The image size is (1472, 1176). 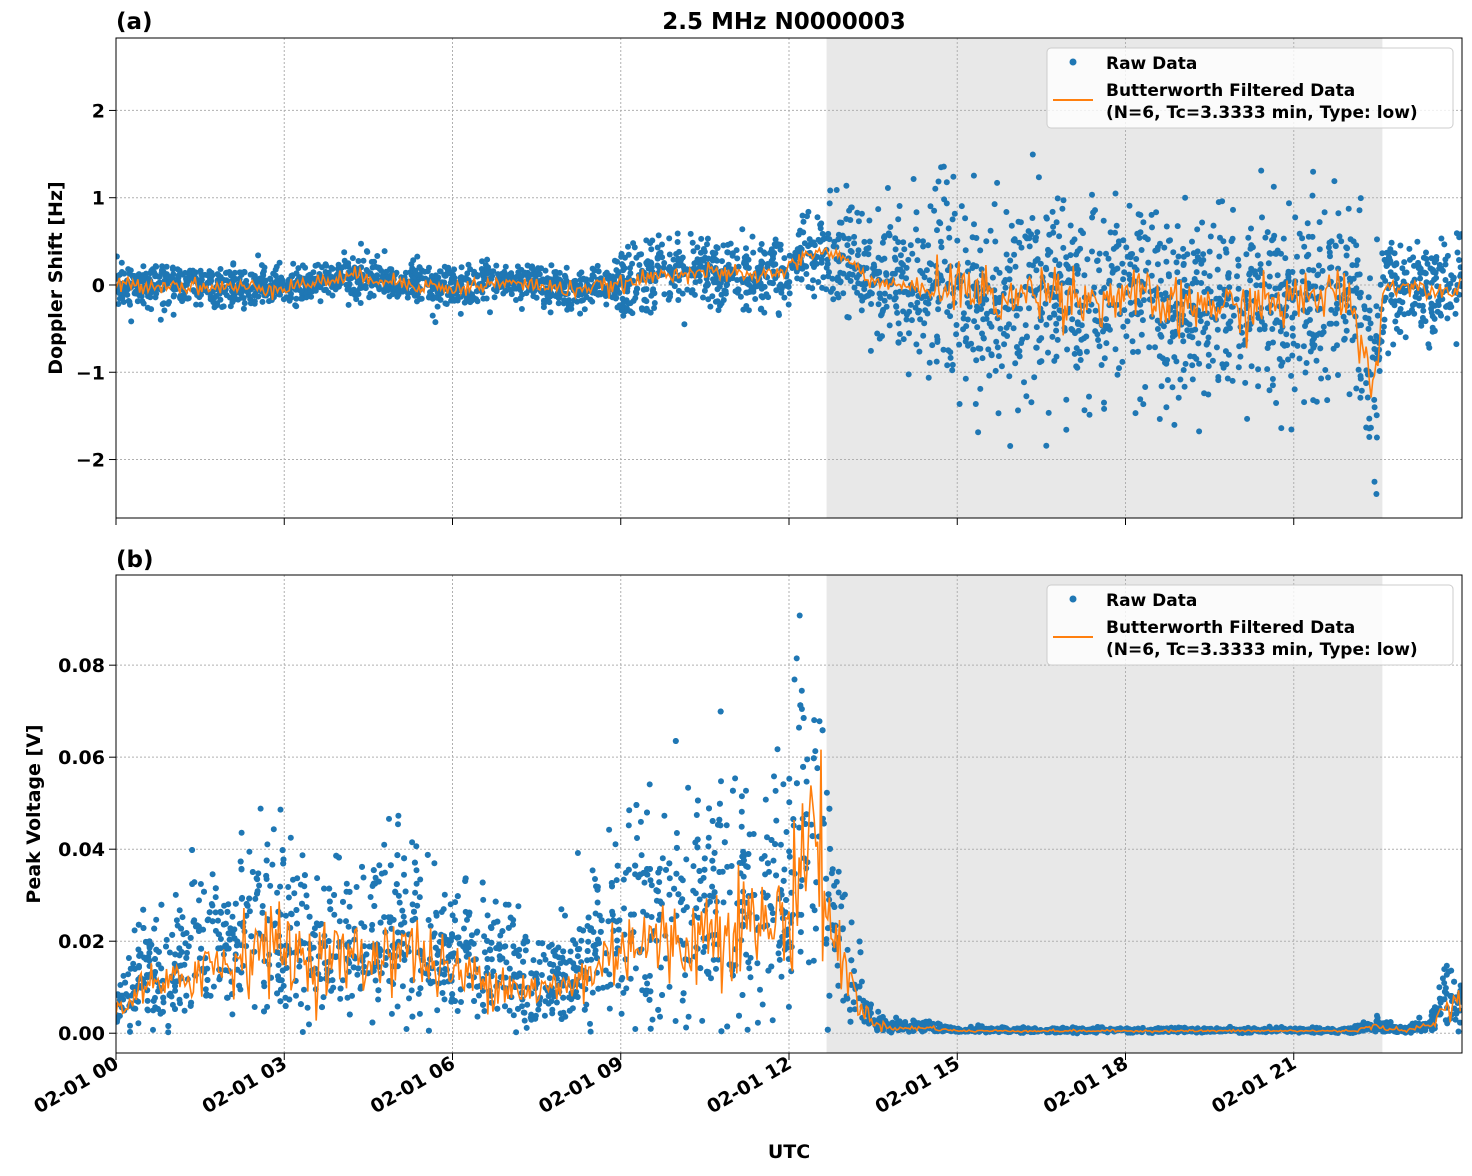 I want to click on x-tick-label: 02-01 21, so click(x=1254, y=1085).